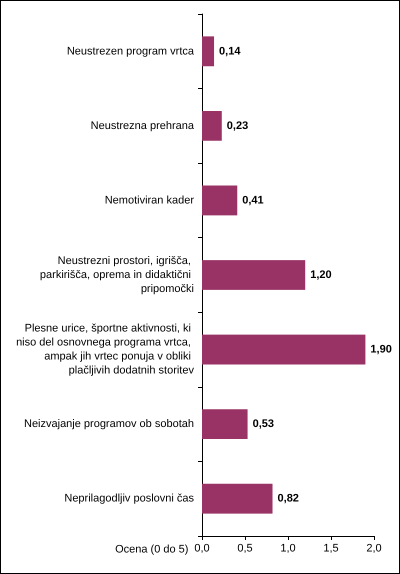 The image size is (400, 574). I want to click on data-label: 0,82, so click(288, 498).